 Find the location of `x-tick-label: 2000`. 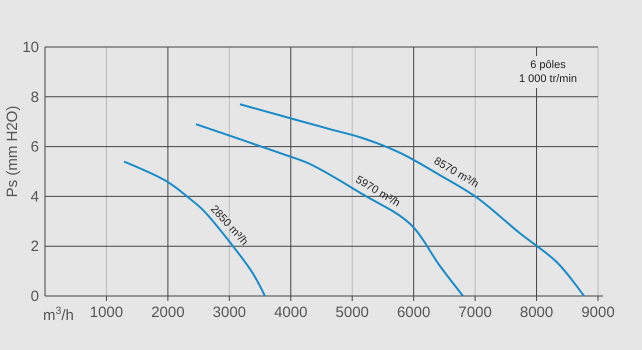

x-tick-label: 2000 is located at coordinates (168, 312).